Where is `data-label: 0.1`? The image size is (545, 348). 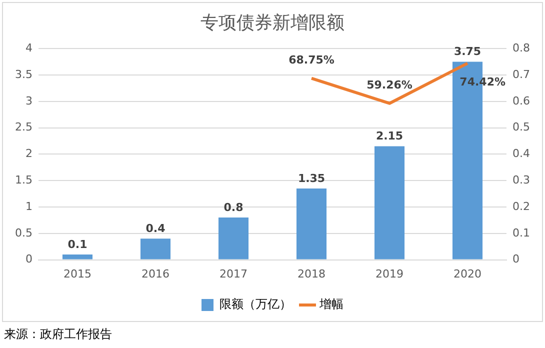 data-label: 0.1 is located at coordinates (78, 244).